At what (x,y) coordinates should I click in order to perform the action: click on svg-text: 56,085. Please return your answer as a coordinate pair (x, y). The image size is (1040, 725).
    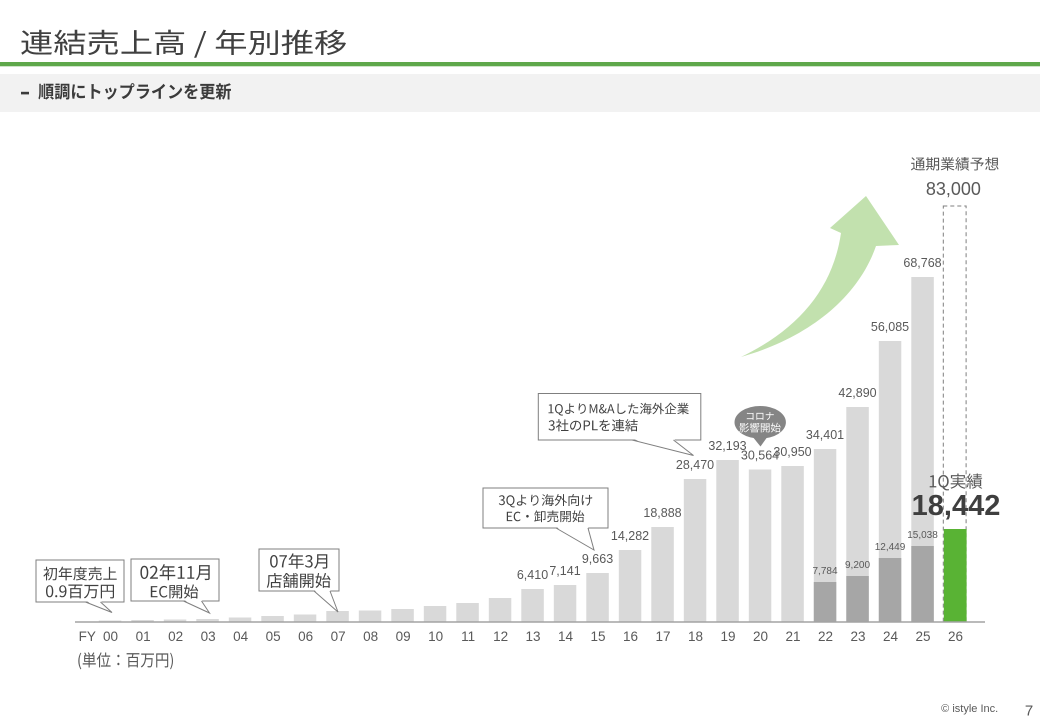
    Looking at the image, I should click on (890, 327).